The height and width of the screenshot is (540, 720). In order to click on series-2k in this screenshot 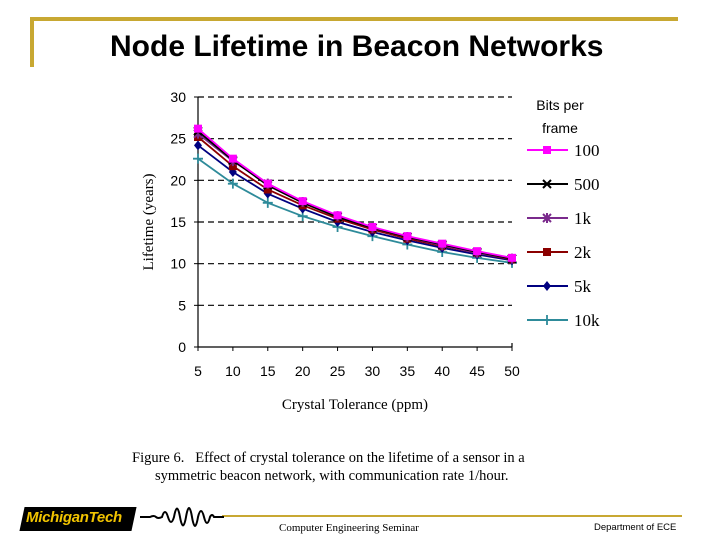, I will do `click(355, 198)`.